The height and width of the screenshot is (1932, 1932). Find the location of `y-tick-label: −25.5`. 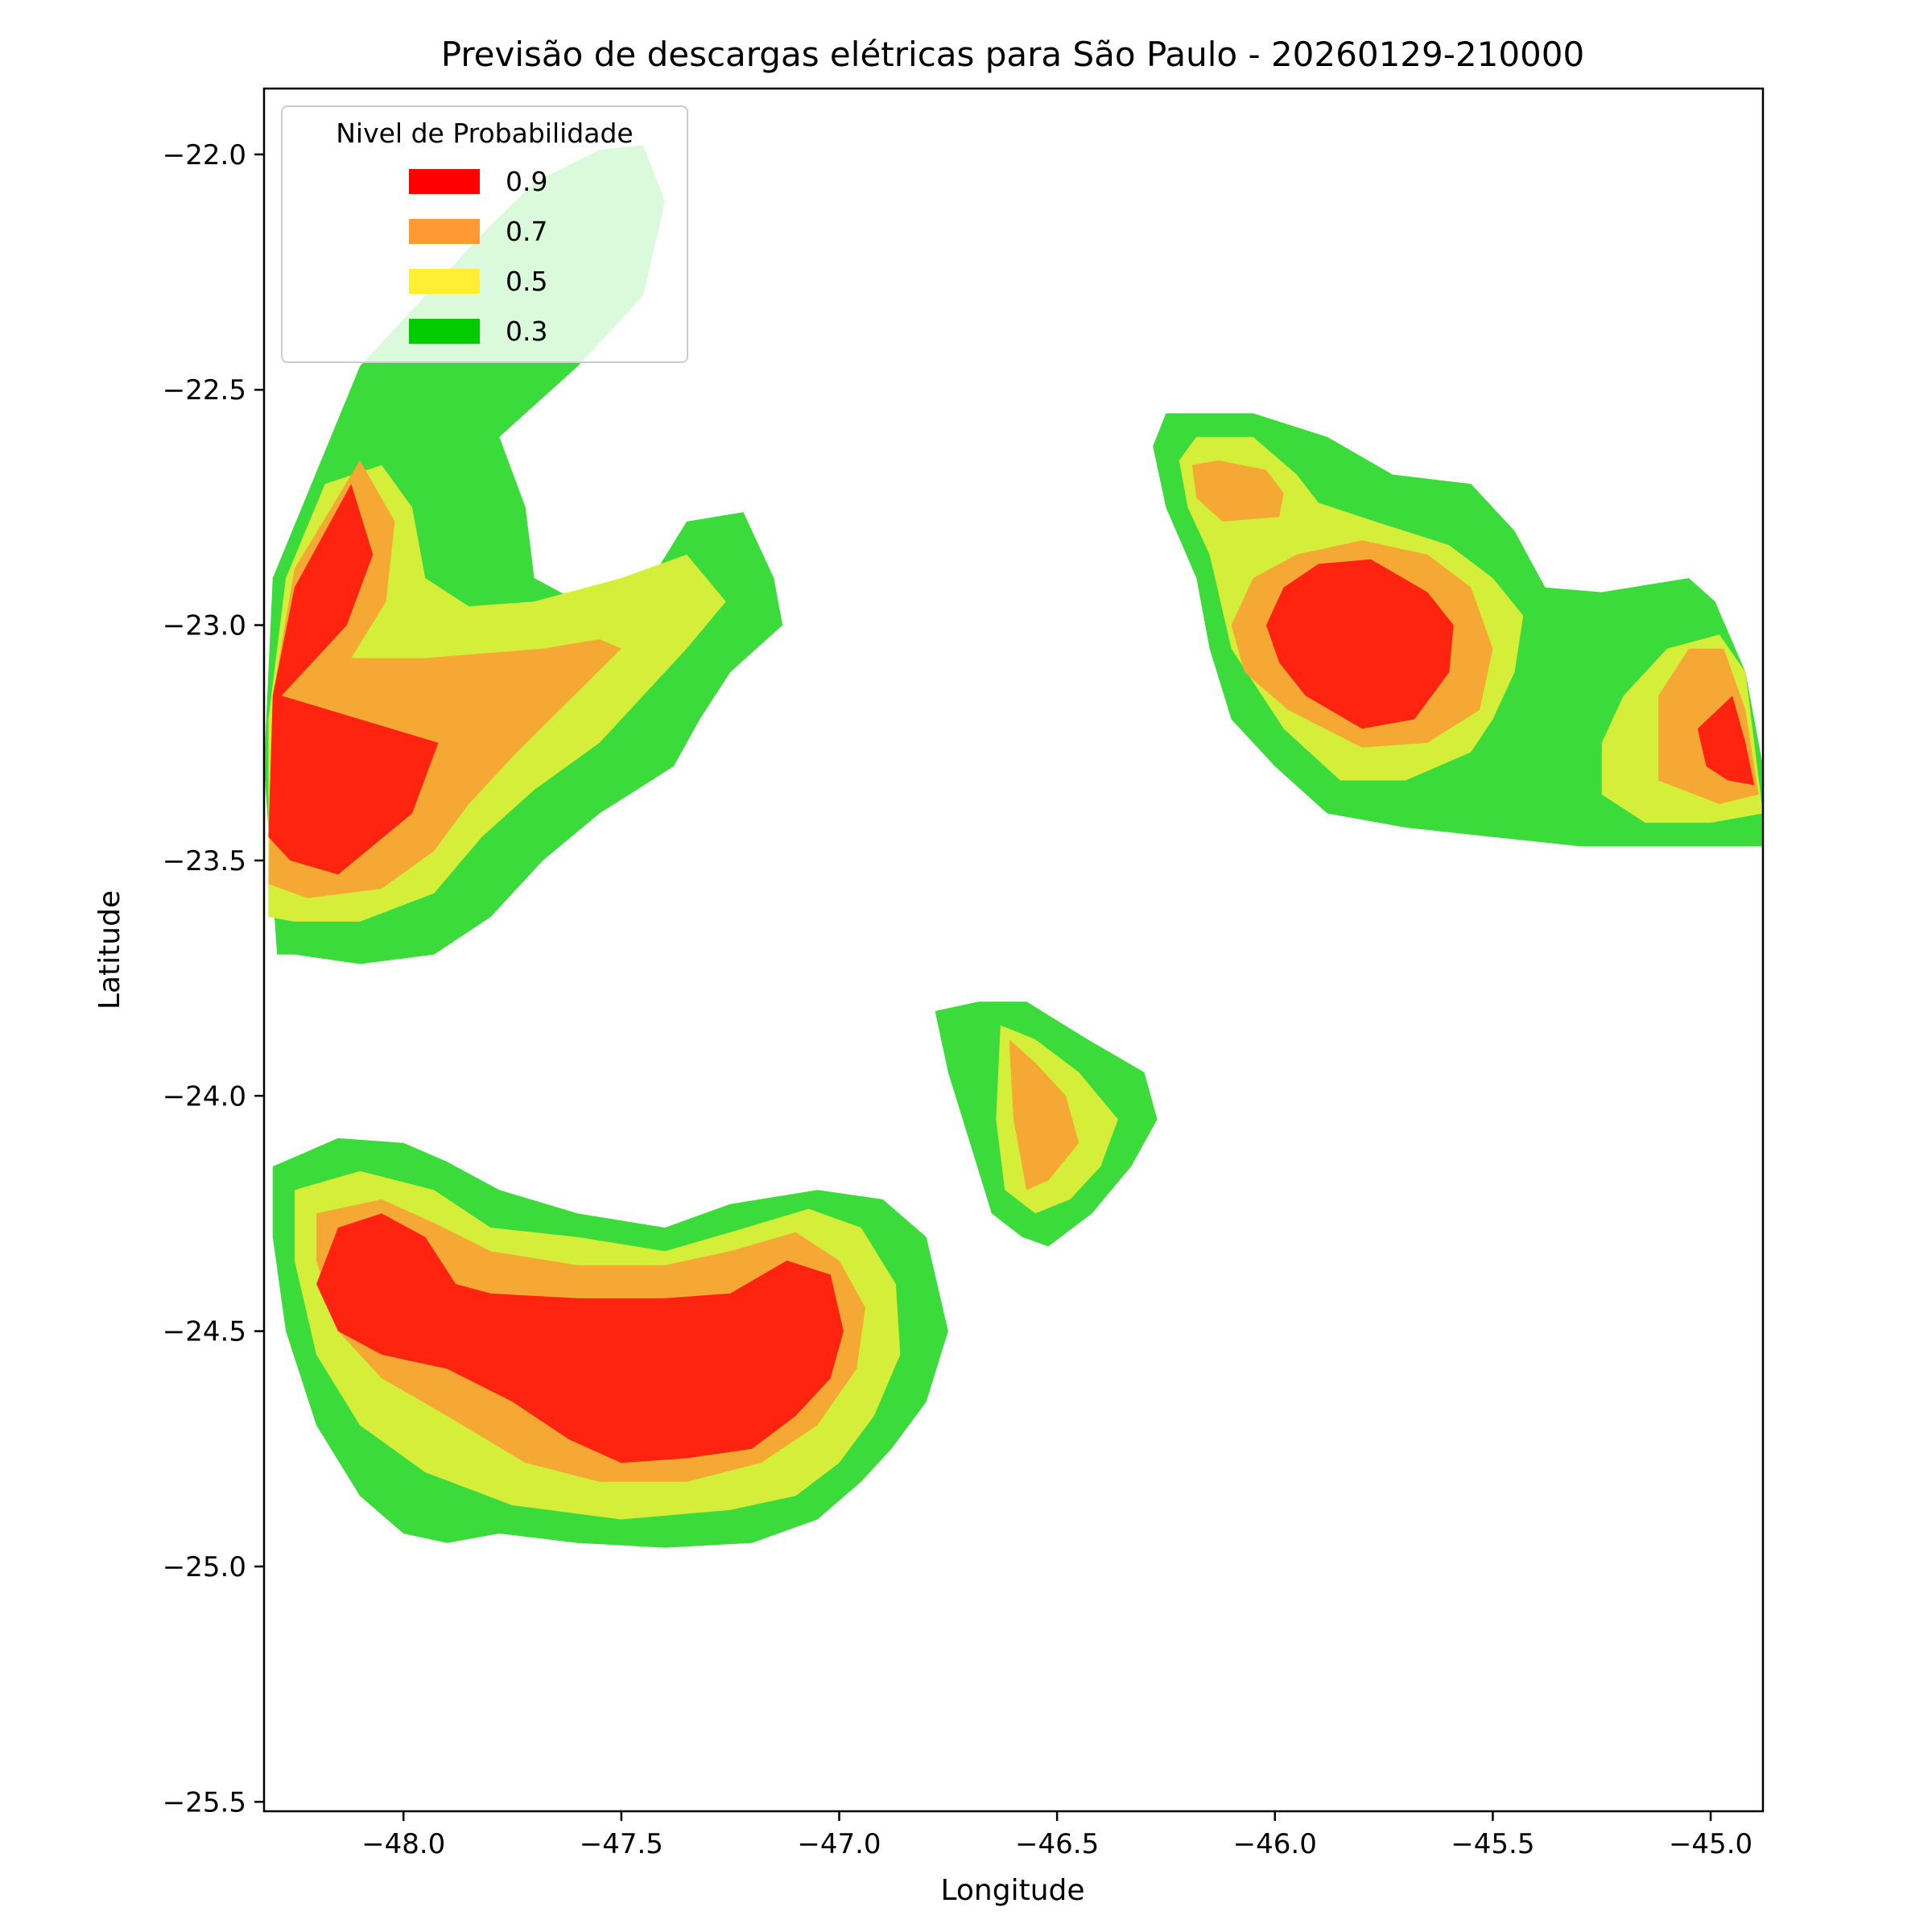

y-tick-label: −25.5 is located at coordinates (204, 1802).